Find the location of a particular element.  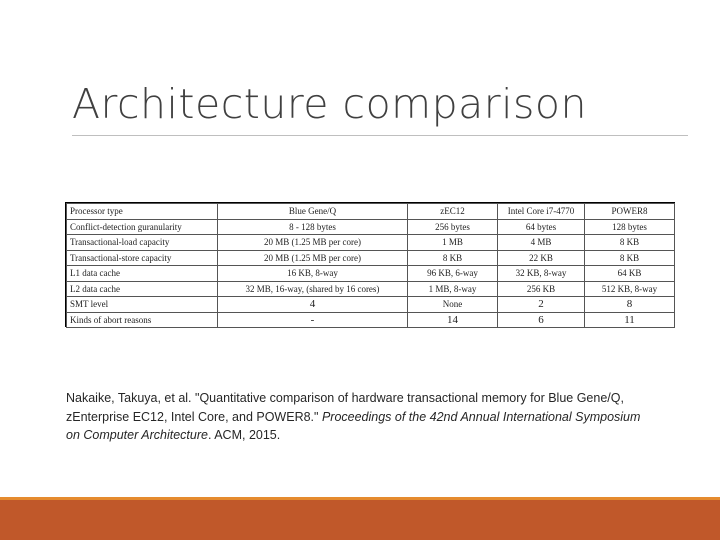

table-cell: 32 KB, 8-way is located at coordinates (541, 273).